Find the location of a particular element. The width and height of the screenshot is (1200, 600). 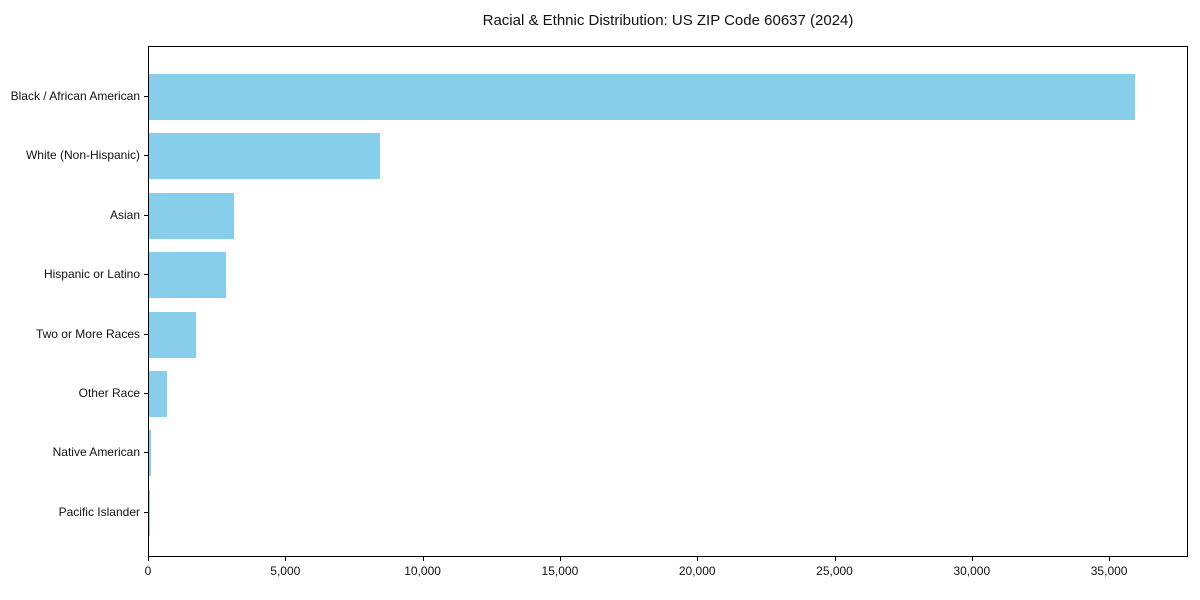

x-tick-label: 25,000 is located at coordinates (834, 571).